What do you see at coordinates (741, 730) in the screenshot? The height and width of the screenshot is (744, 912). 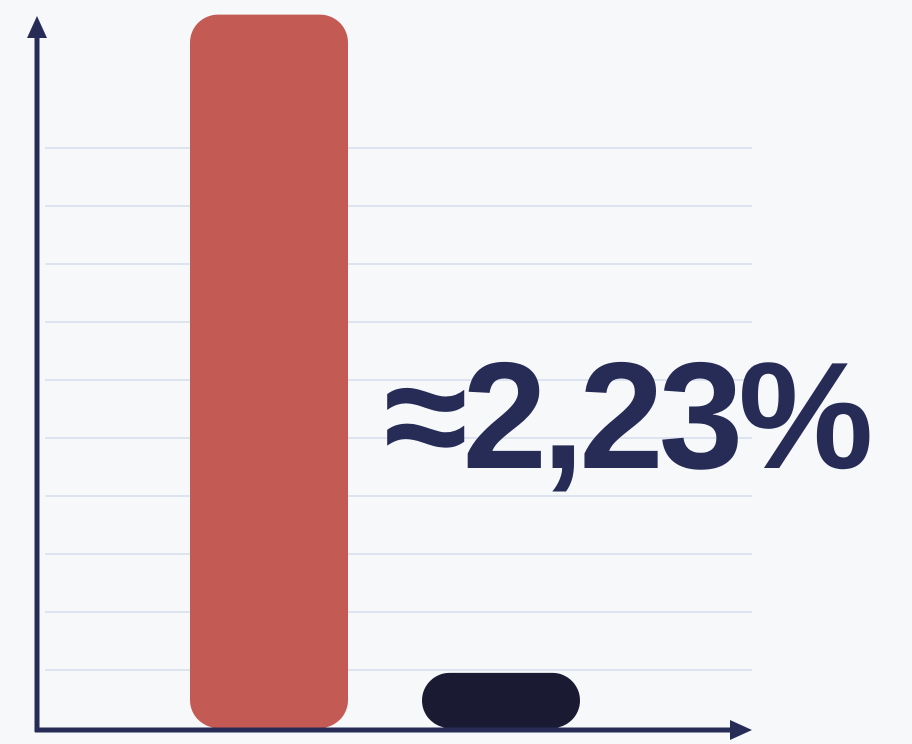 I see `x-axis-arrow` at bounding box center [741, 730].